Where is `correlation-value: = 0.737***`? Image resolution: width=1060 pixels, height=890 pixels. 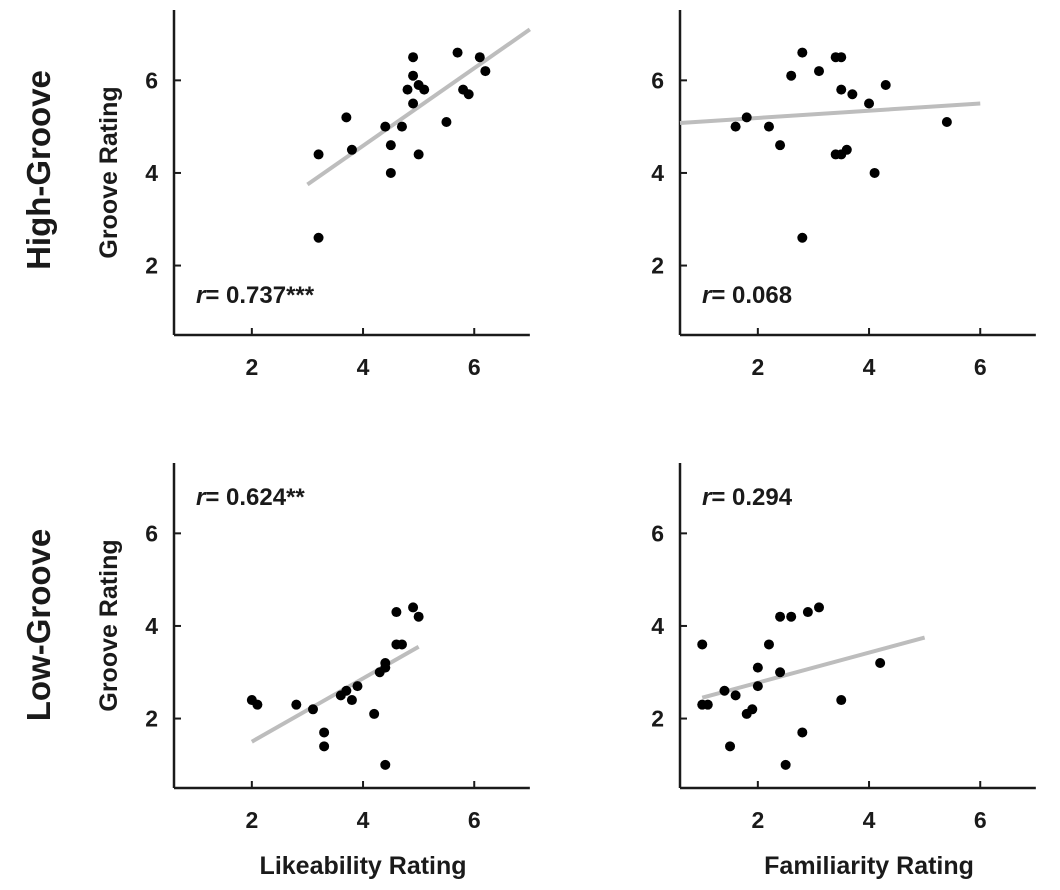
correlation-value: = 0.737*** is located at coordinates (259, 295).